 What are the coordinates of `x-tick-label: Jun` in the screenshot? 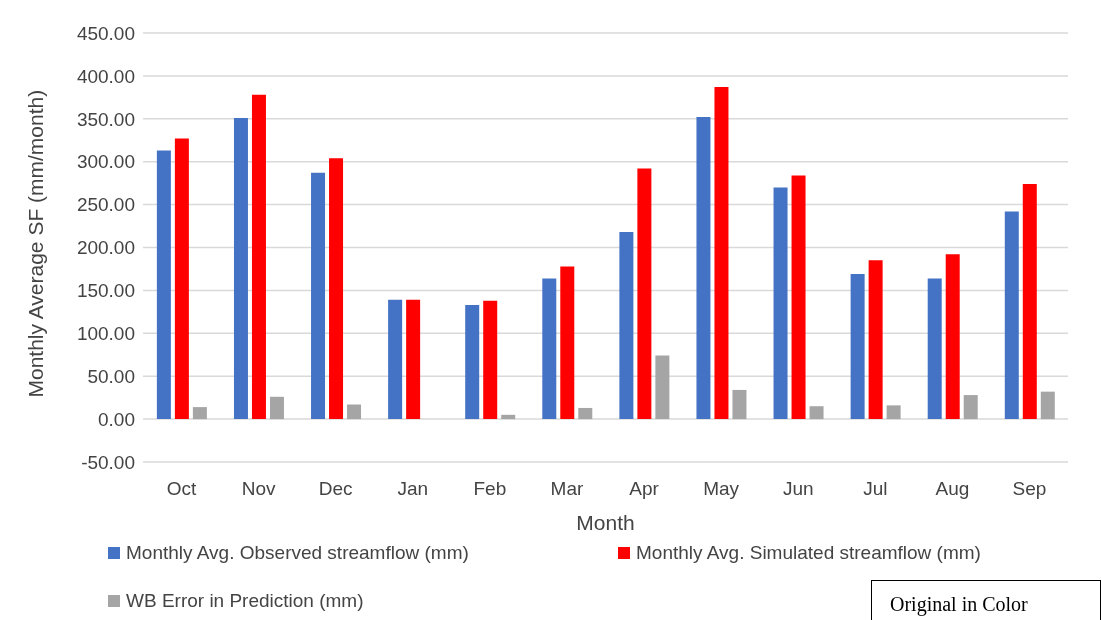 It's located at (798, 489).